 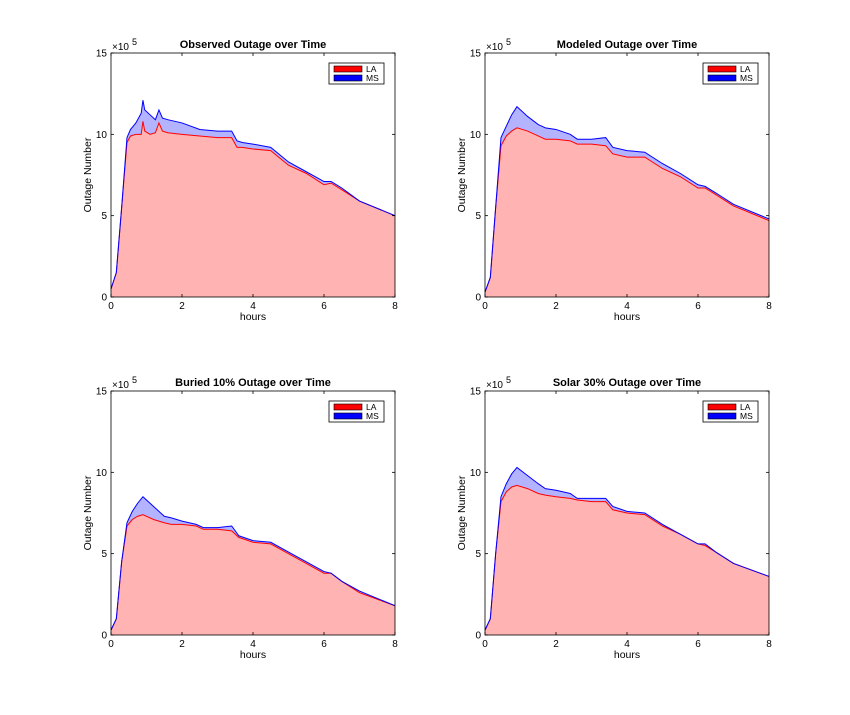 What do you see at coordinates (627, 383) in the screenshot?
I see `subplot-title: Solar 30% Outage over Time` at bounding box center [627, 383].